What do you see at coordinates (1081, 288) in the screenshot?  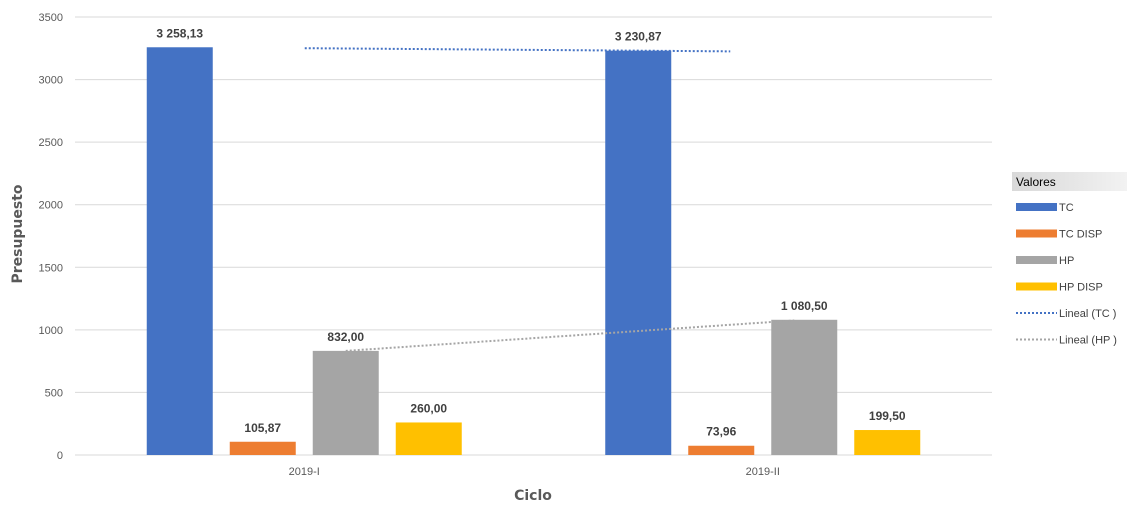 I see `legend-entry: HP DISP` at bounding box center [1081, 288].